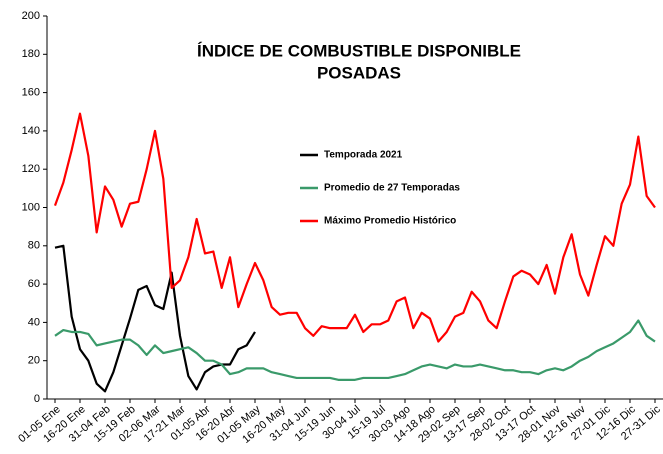  I want to click on y-tick-label: 0, so click(37, 399).